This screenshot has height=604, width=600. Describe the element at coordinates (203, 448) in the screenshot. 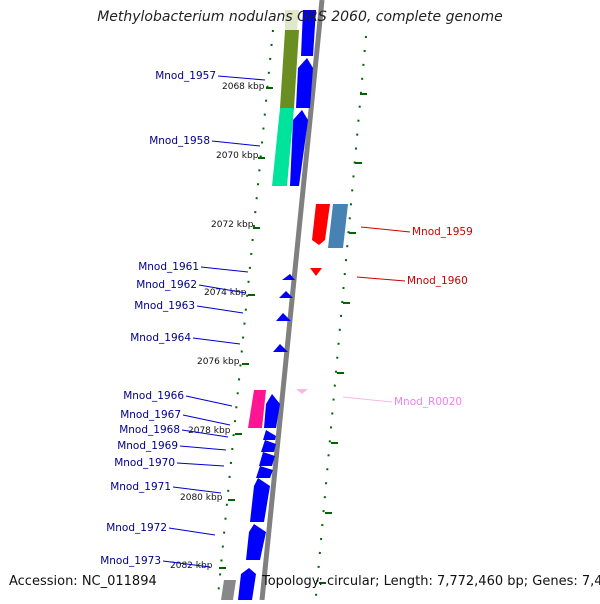

I see `leader-mnod-1969` at that location.